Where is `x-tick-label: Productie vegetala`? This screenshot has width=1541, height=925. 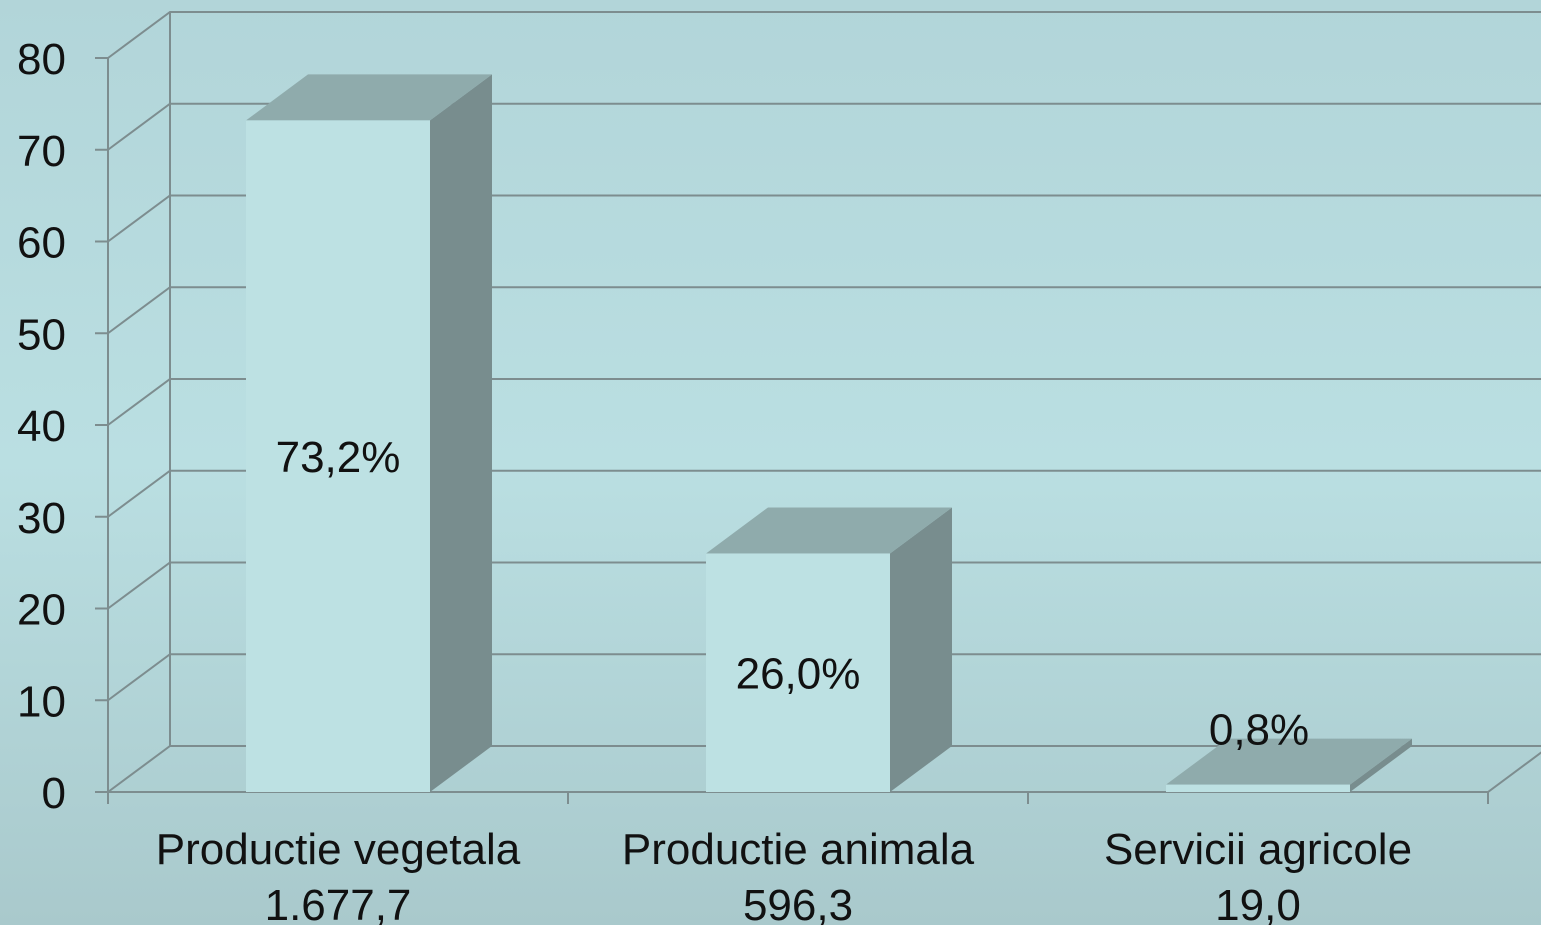
x-tick-label: Productie vegetala is located at coordinates (338, 849).